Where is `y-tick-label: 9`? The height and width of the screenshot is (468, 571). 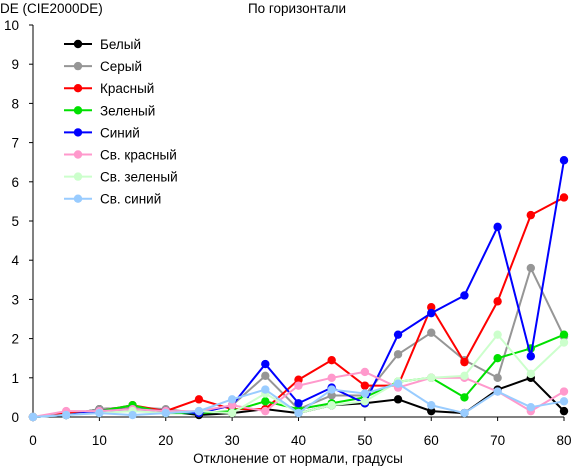
y-tick-label: 9 is located at coordinates (15, 64).